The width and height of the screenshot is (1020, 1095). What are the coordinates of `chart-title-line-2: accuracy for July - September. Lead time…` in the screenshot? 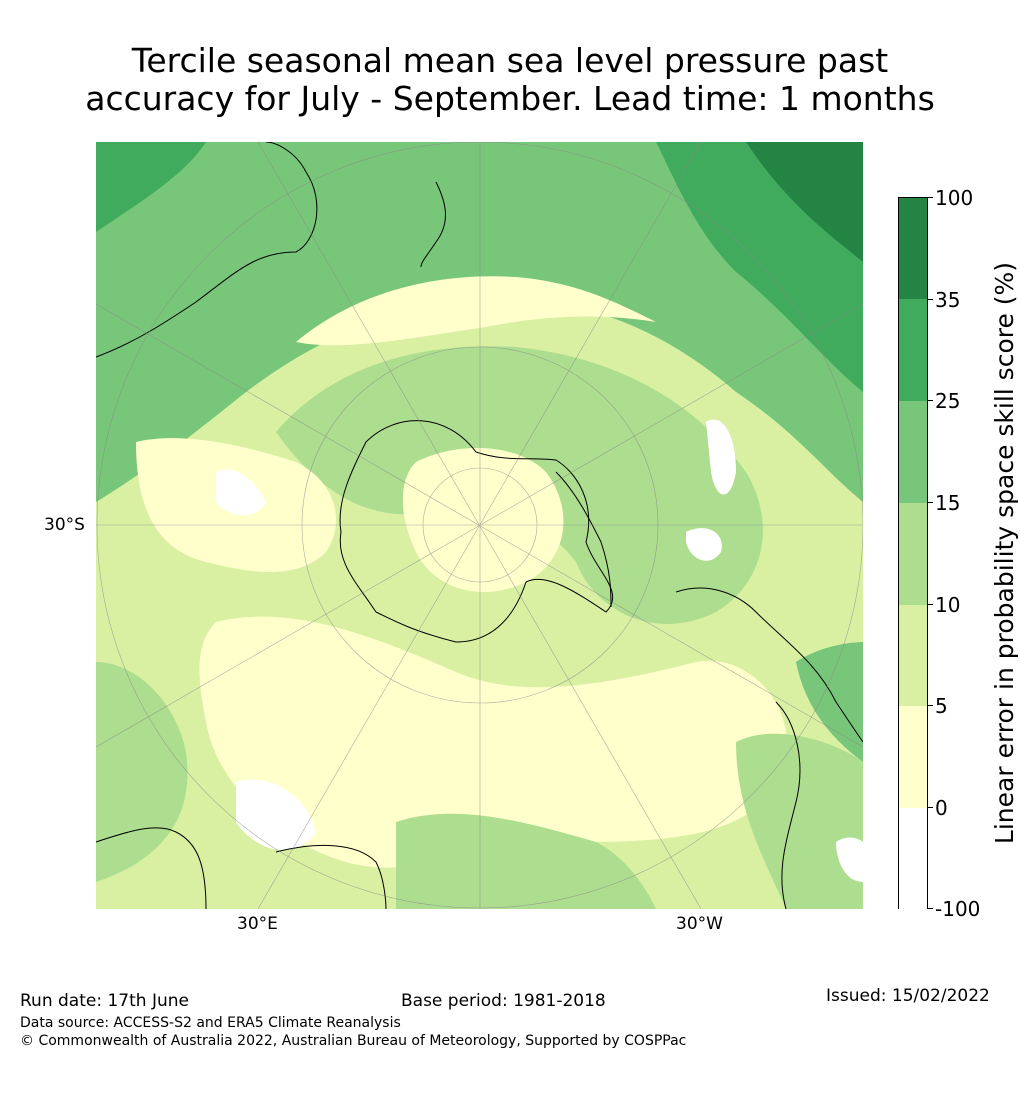 It's located at (510, 98).